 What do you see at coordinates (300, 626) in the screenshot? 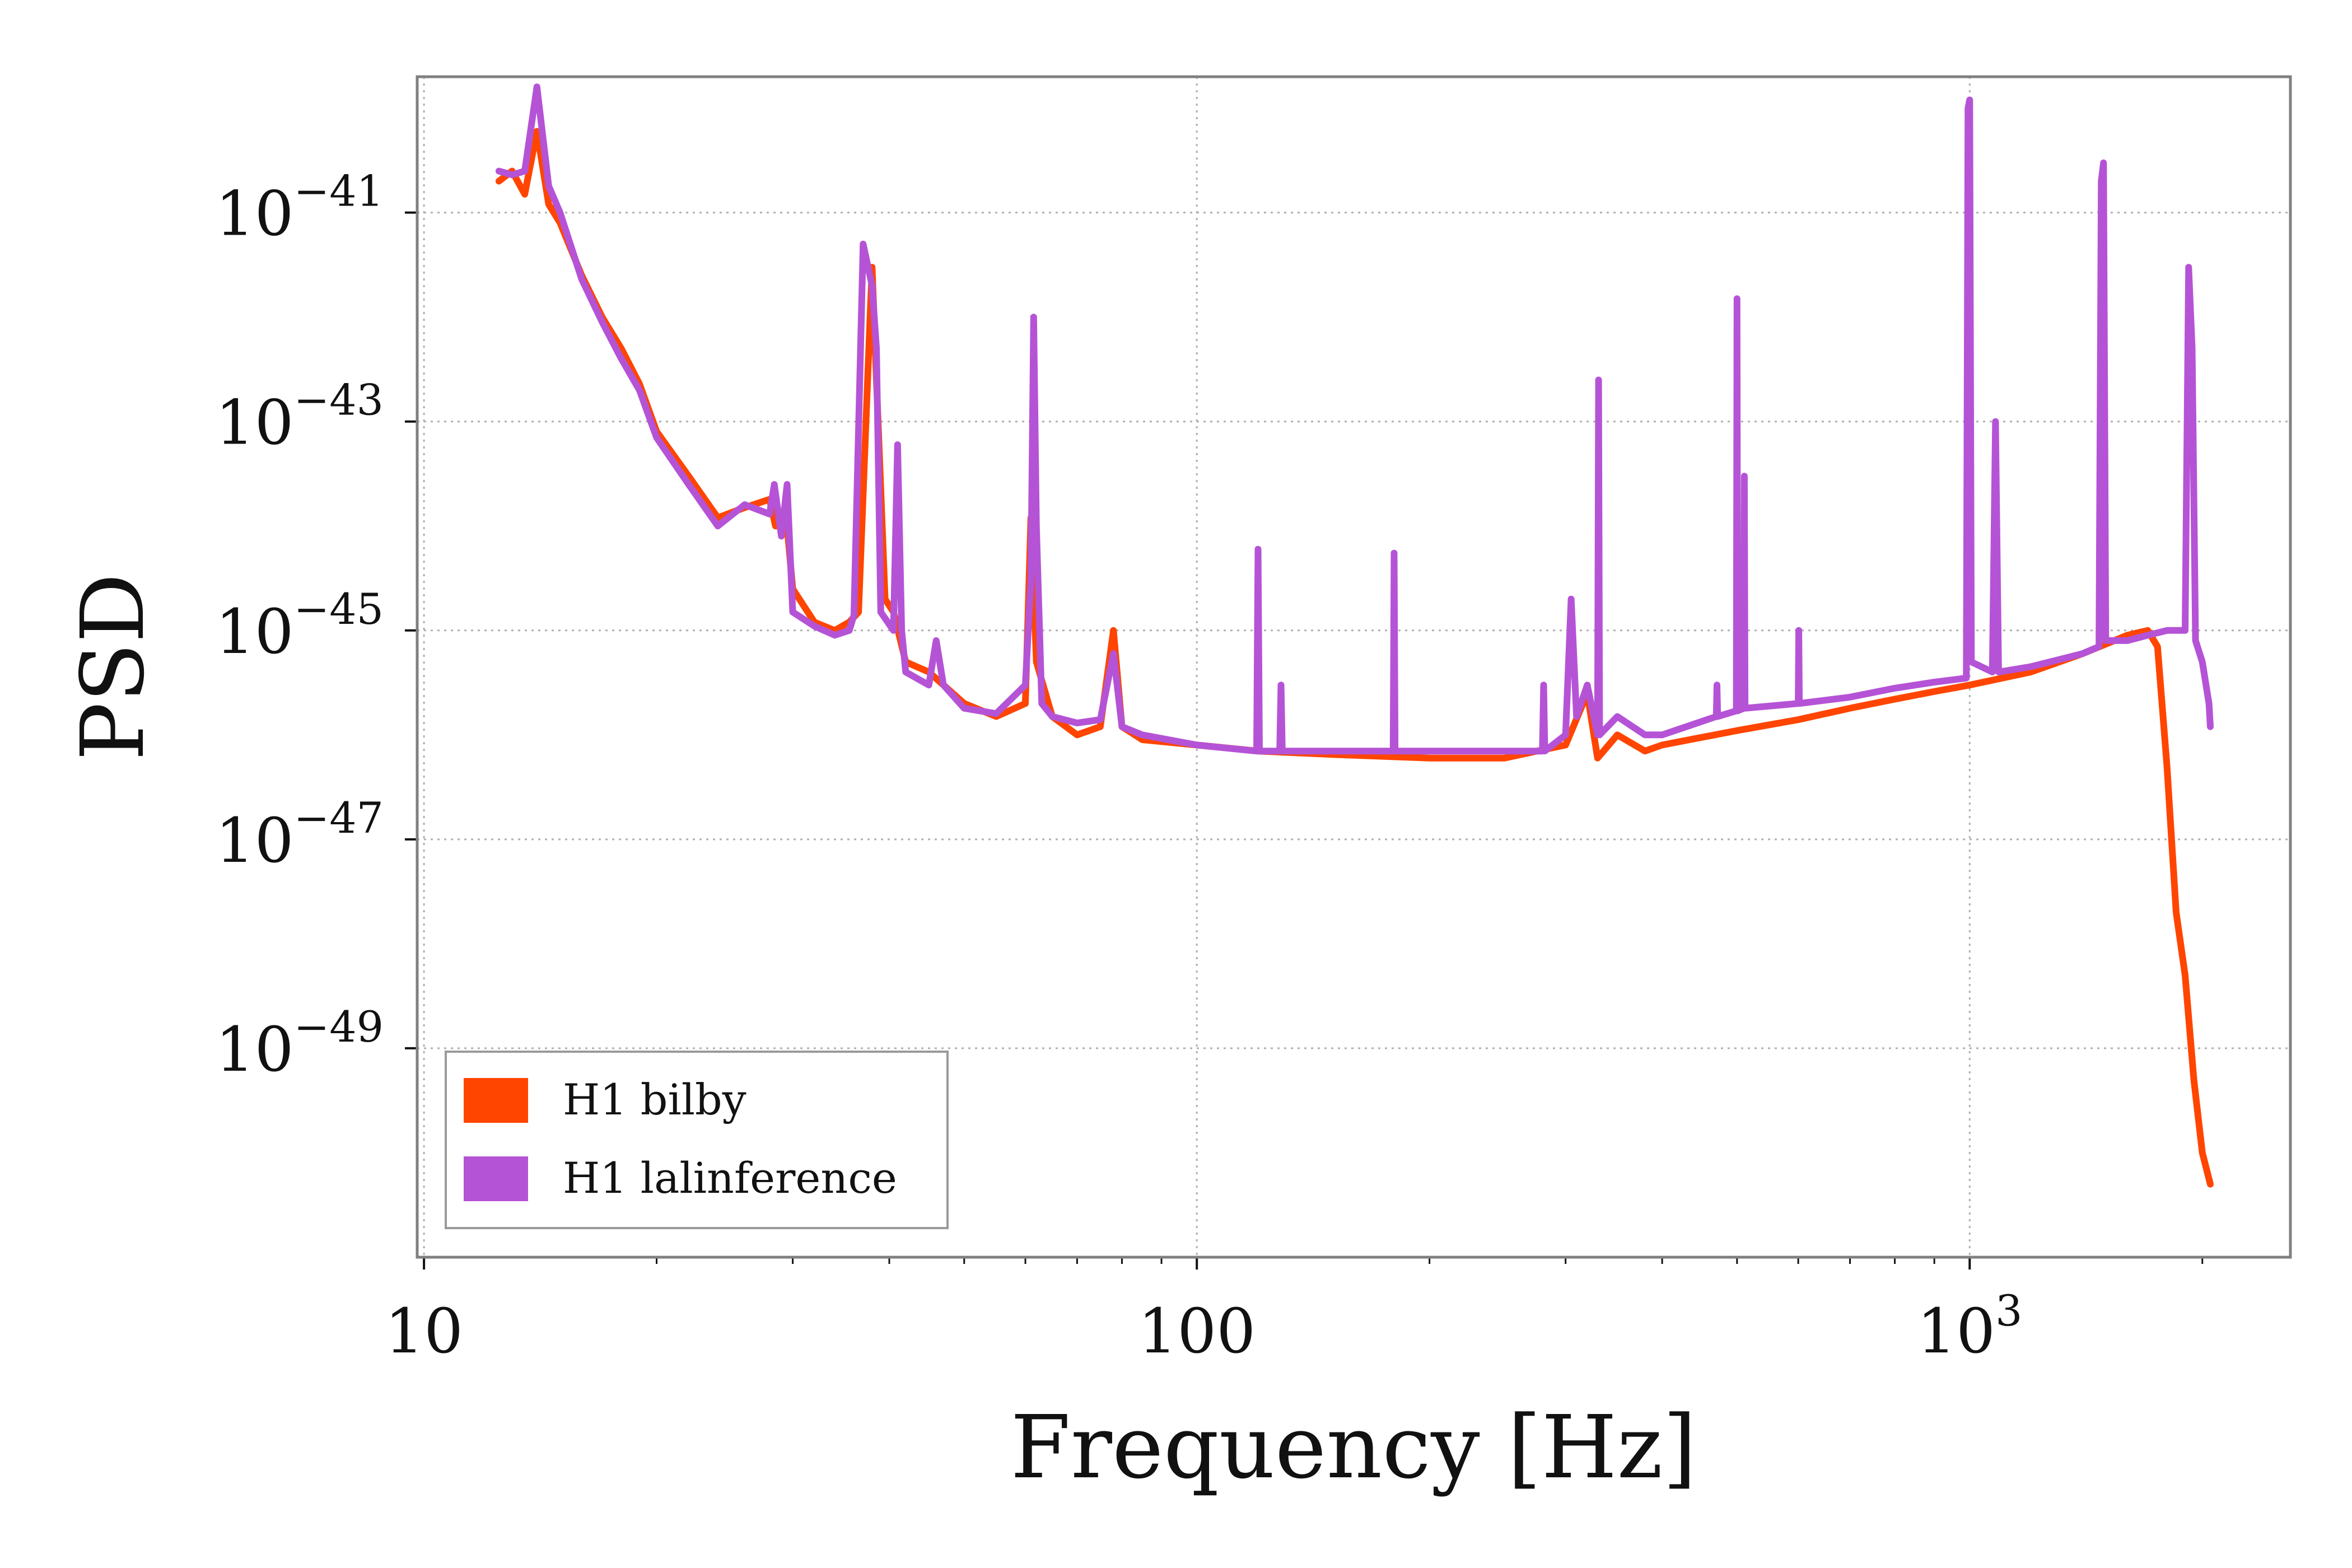
I see `y-tick-label: 10−45` at bounding box center [300, 626].